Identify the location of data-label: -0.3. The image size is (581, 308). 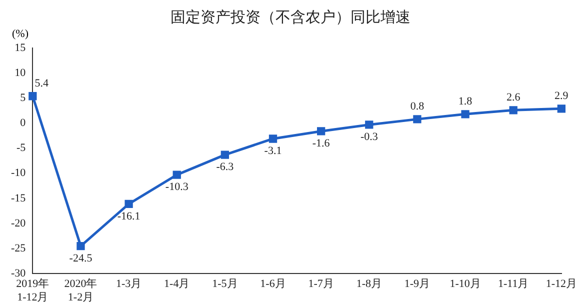
(369, 137).